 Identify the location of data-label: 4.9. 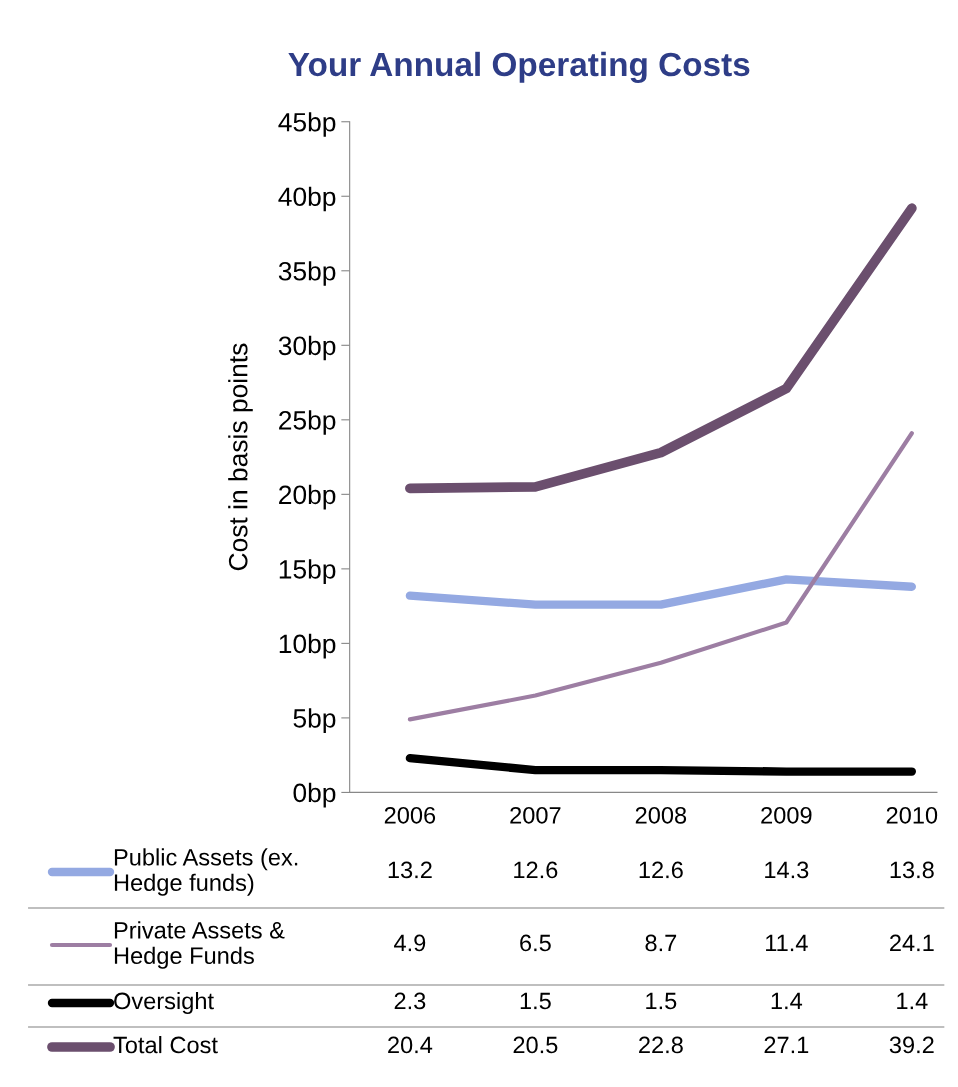
(410, 943).